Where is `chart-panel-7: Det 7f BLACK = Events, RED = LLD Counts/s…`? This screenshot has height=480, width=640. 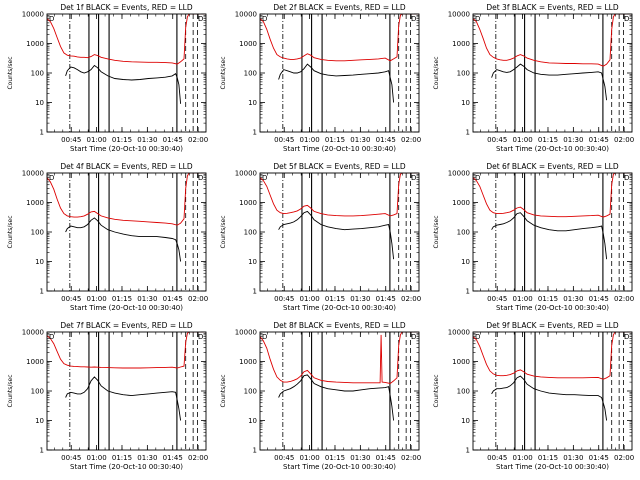 chart-panel-7: Det 7f BLACK = Events, RED = LLD Counts/s… is located at coordinates (107, 396).